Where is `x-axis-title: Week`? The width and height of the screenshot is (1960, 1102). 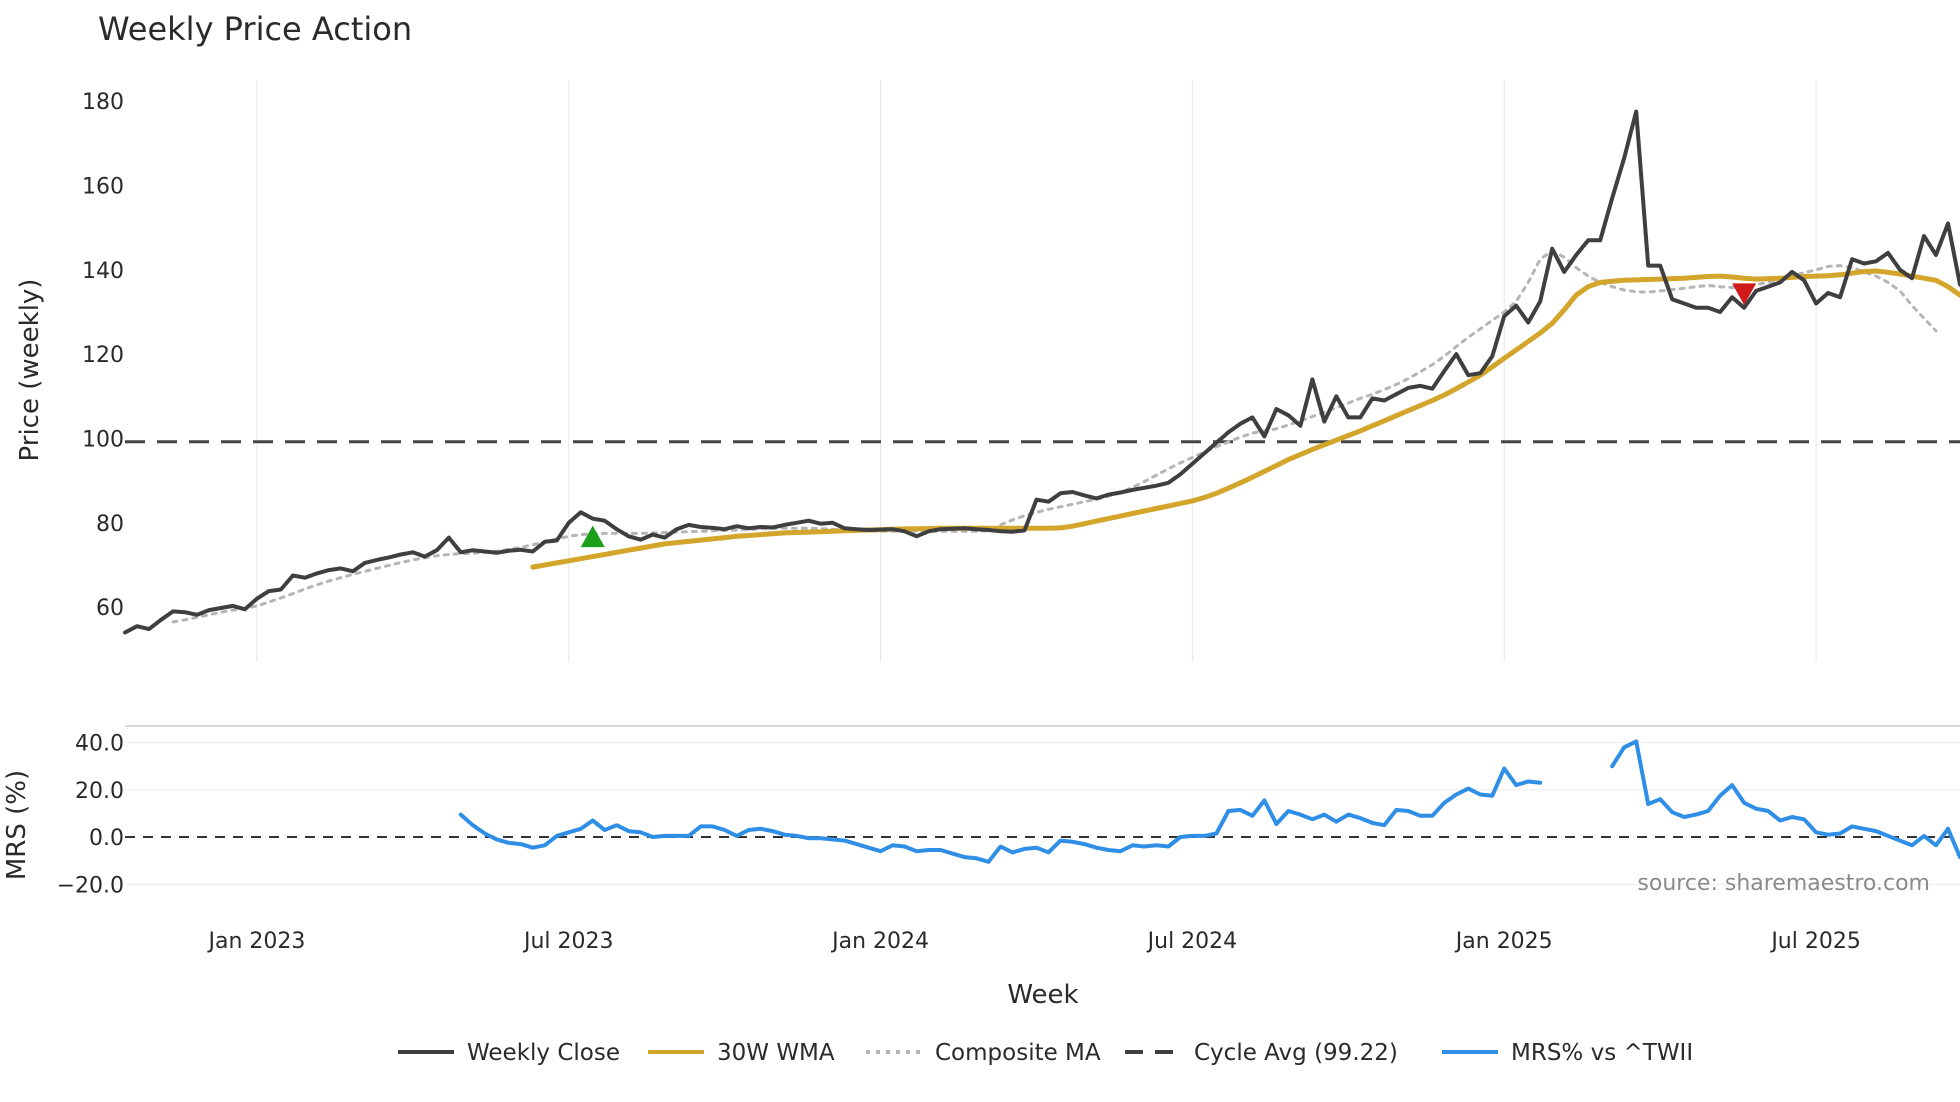 x-axis-title: Week is located at coordinates (1042, 995).